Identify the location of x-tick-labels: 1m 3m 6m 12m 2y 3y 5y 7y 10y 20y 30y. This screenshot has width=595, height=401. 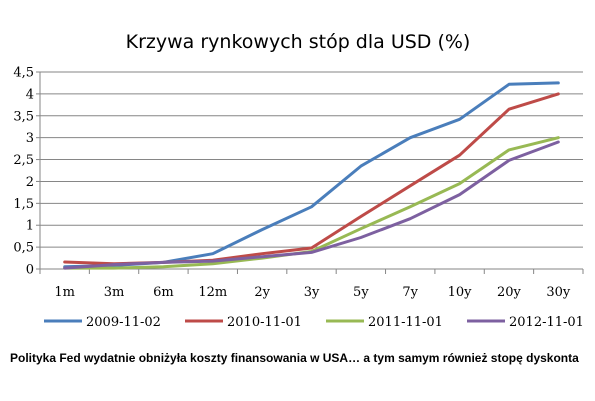
(312, 292).